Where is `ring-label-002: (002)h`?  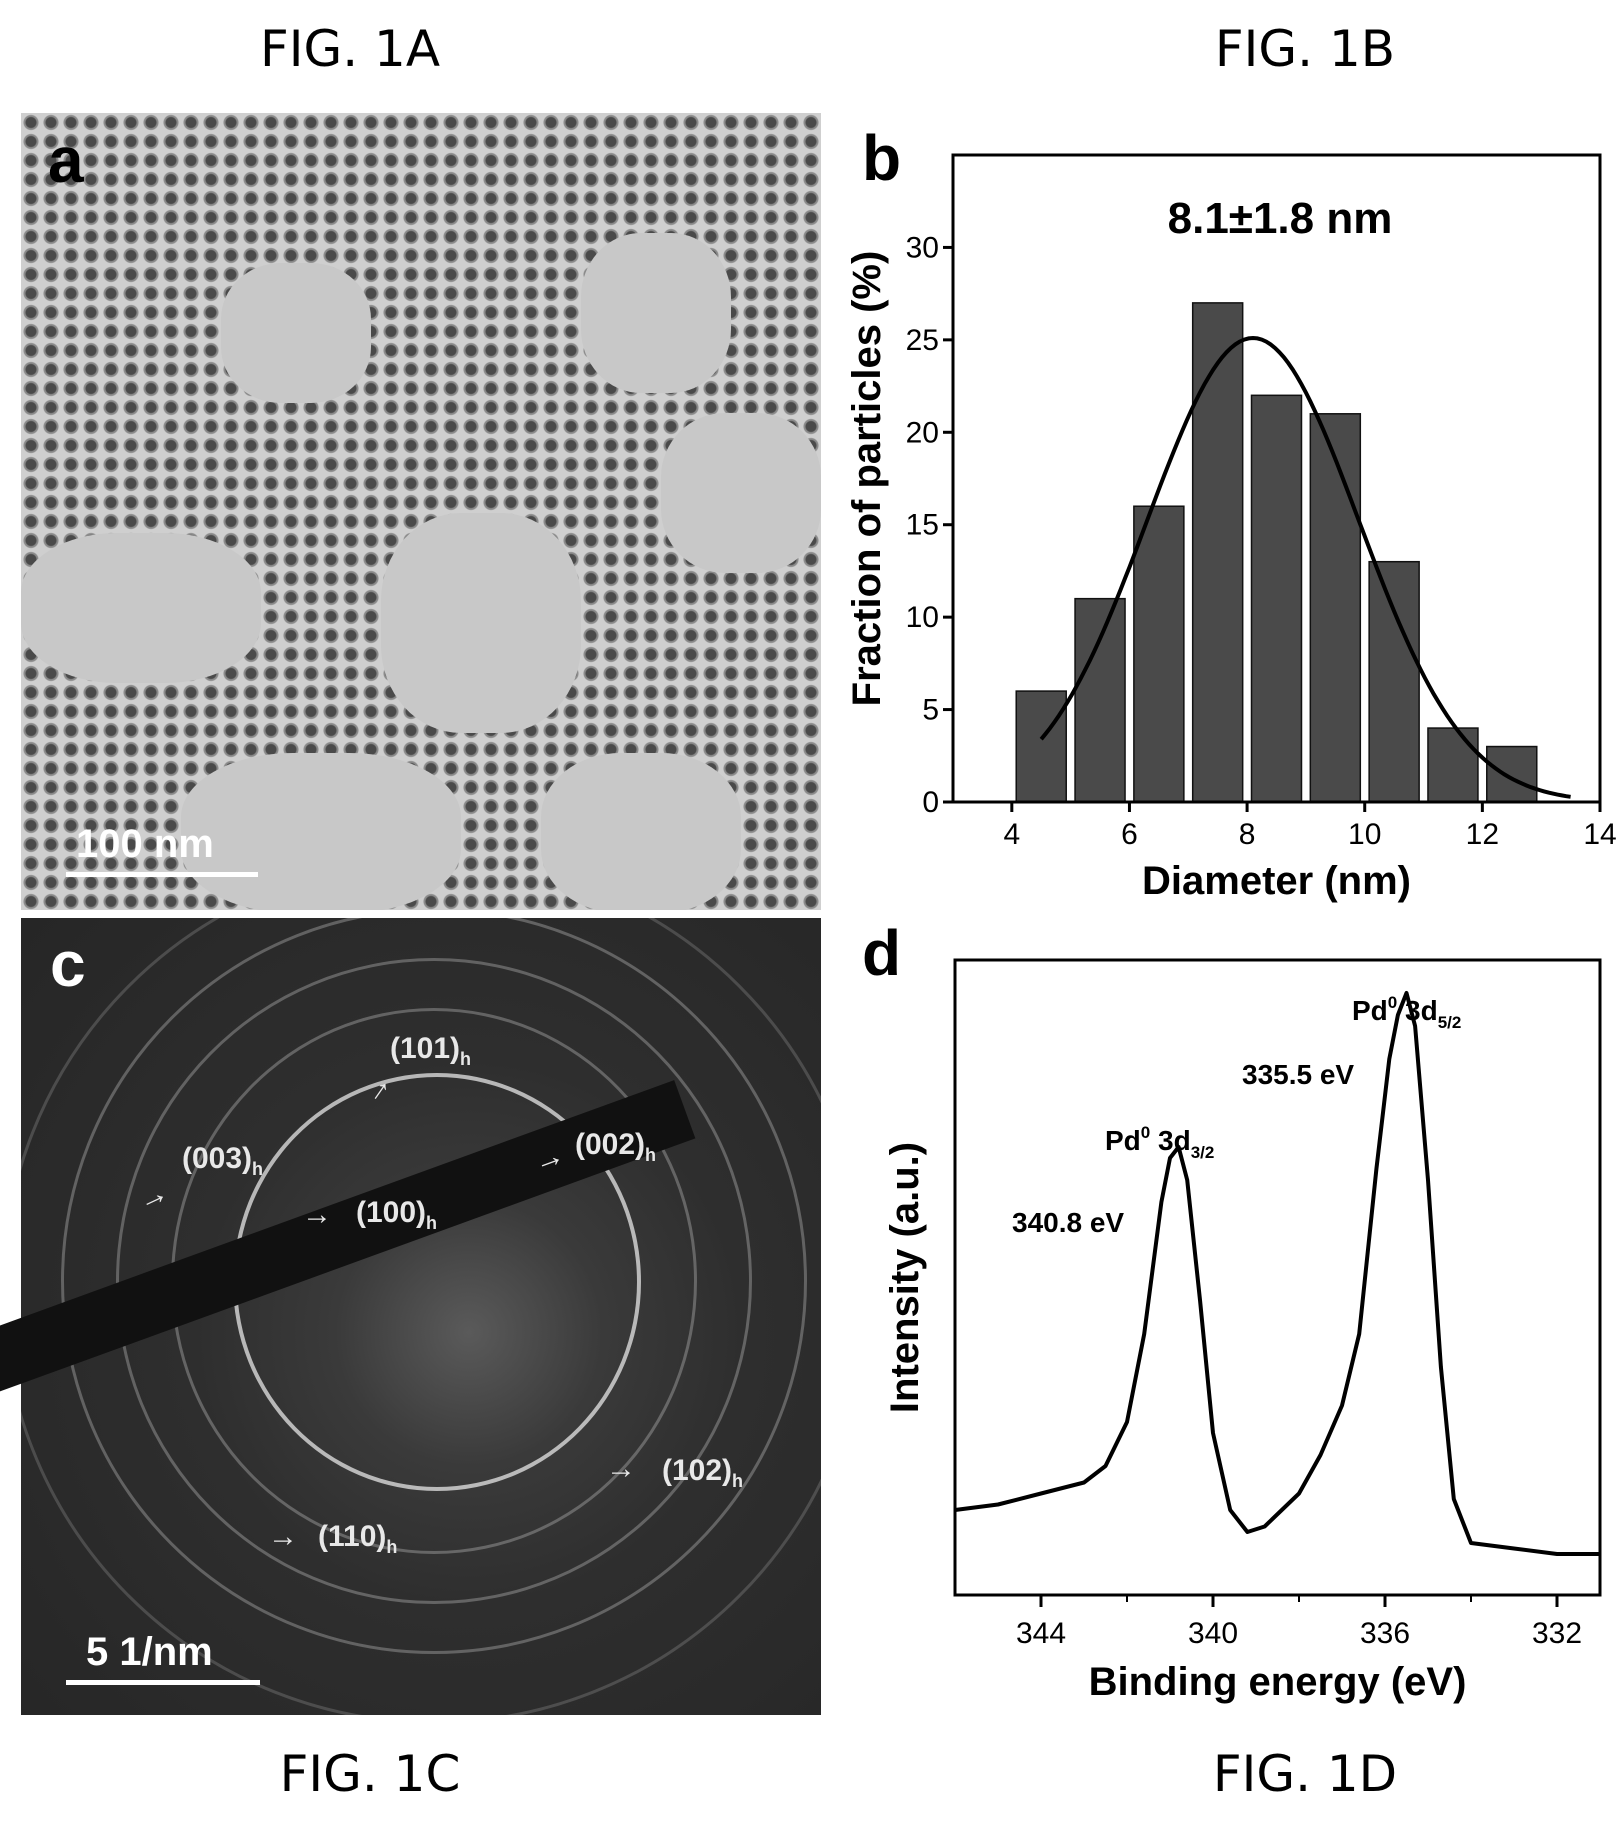
ring-label-002: (002)h is located at coordinates (616, 1146).